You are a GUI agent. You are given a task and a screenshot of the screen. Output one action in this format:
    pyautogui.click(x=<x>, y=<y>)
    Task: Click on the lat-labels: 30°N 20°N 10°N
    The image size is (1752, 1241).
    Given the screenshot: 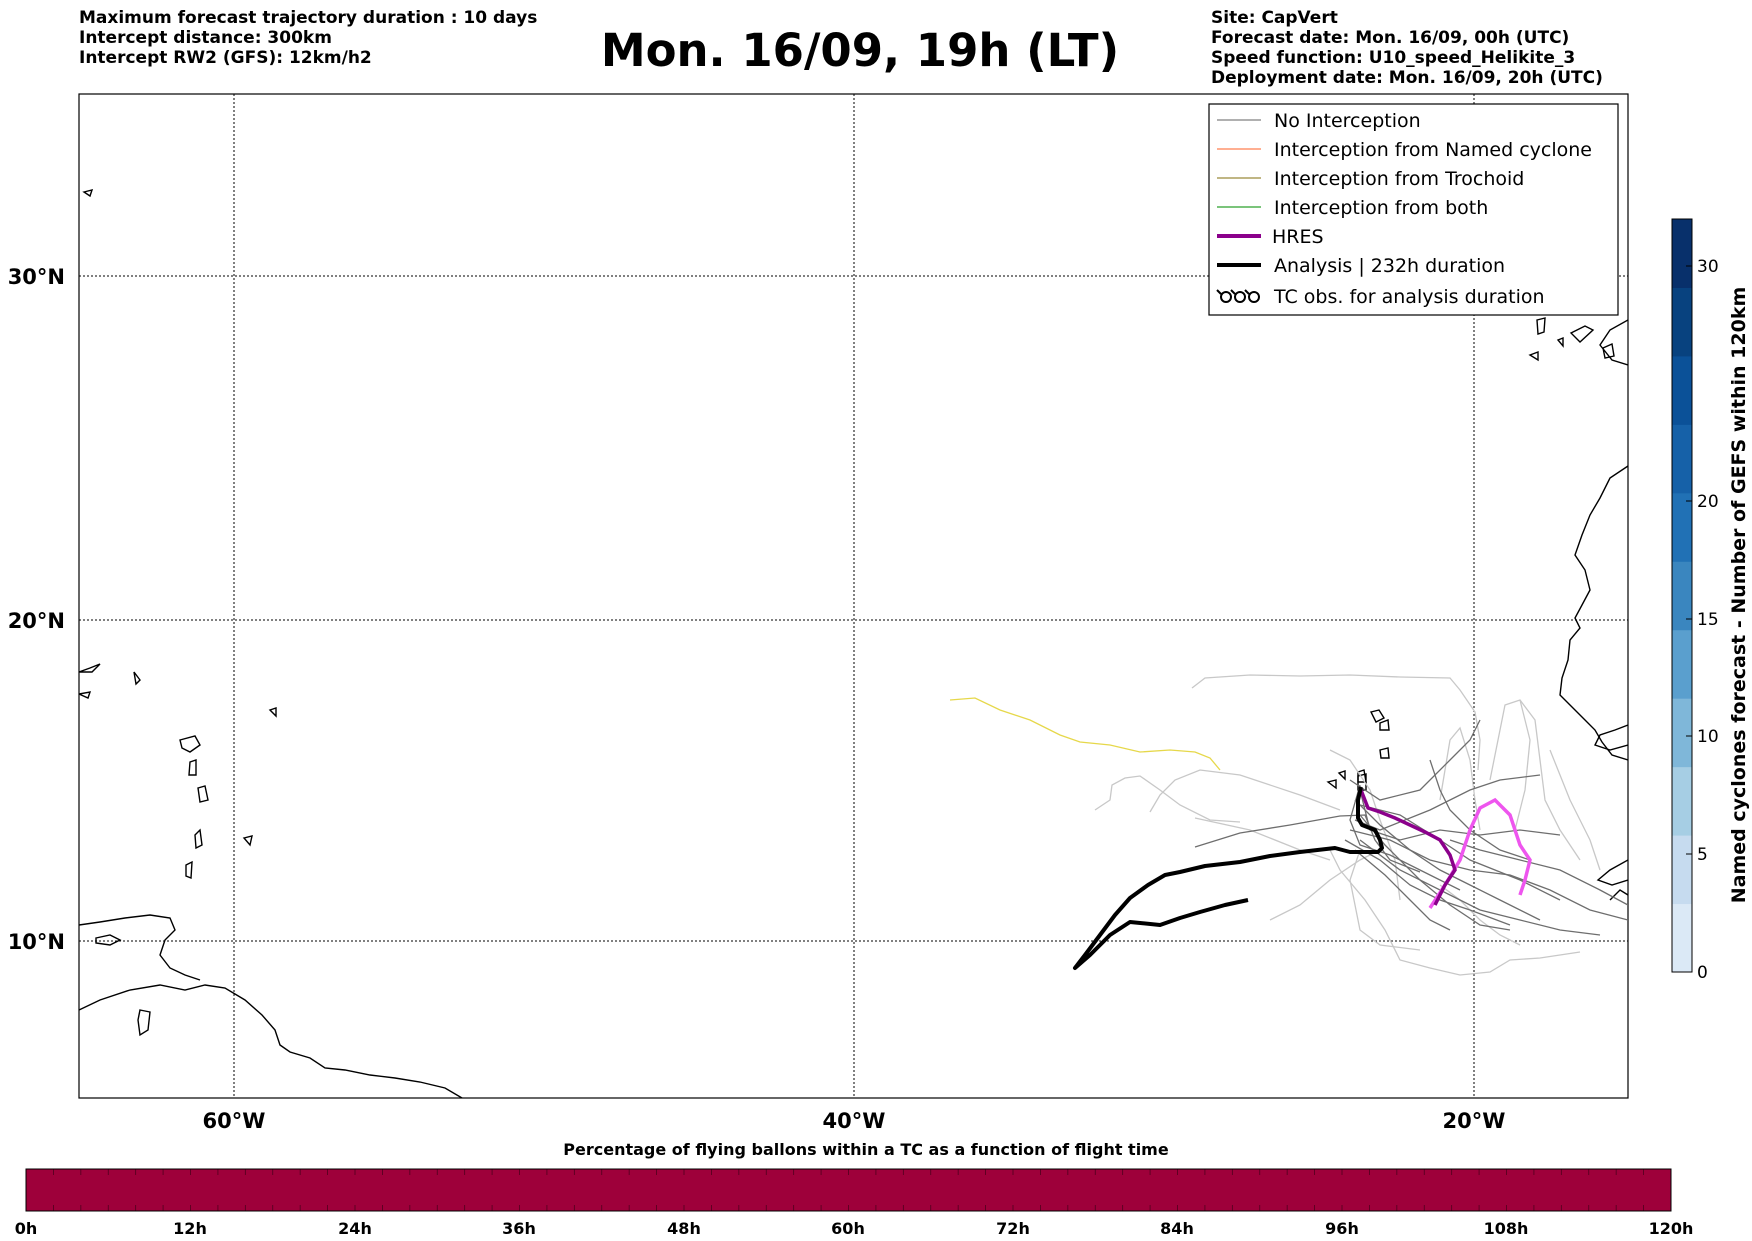 What is the action you would take?
    pyautogui.click(x=36, y=609)
    